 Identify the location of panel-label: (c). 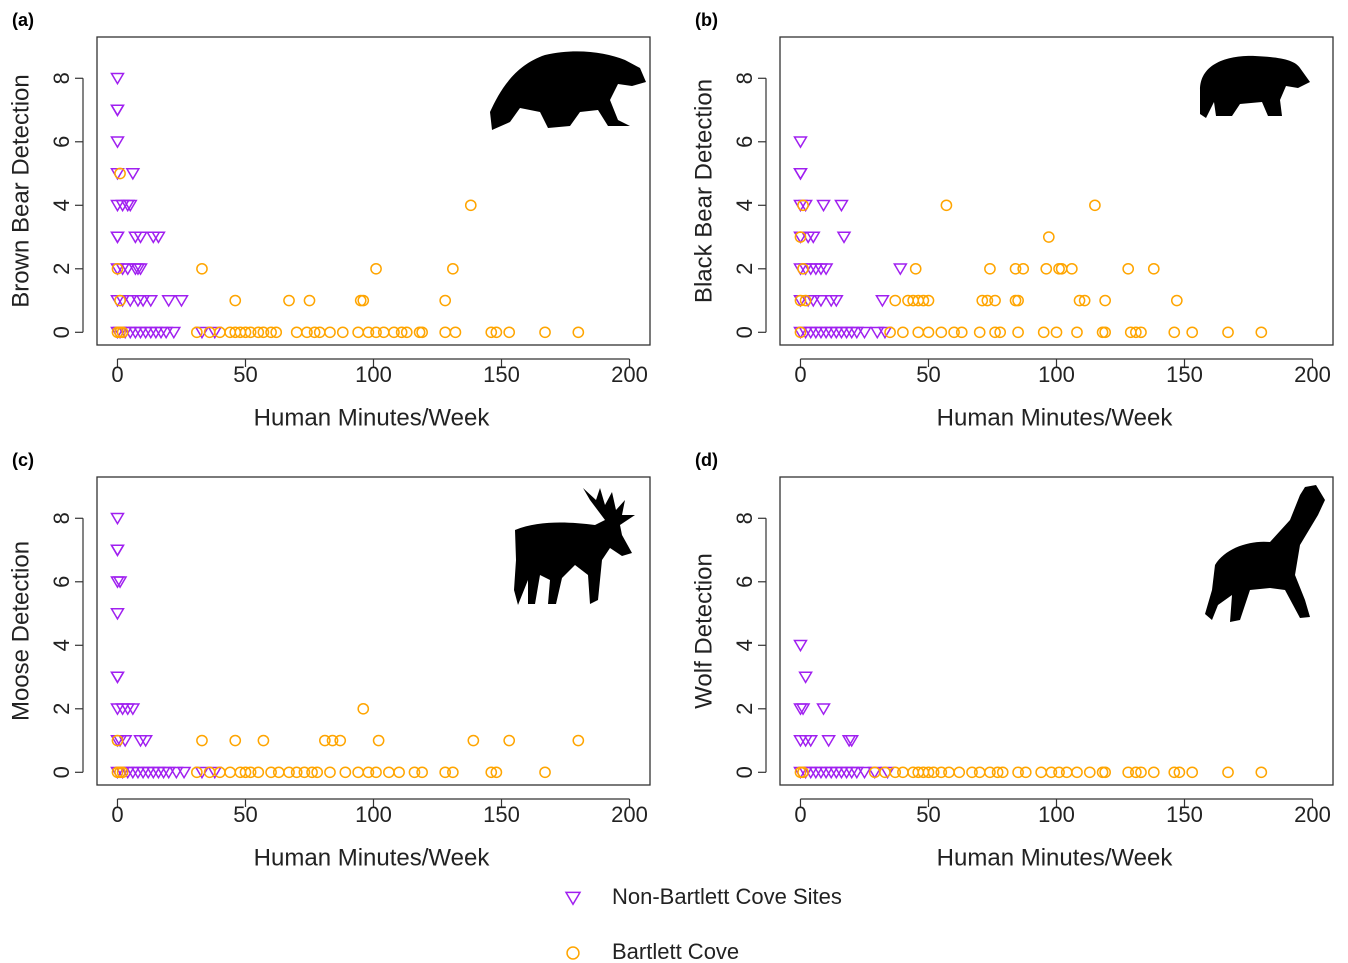
(23, 460).